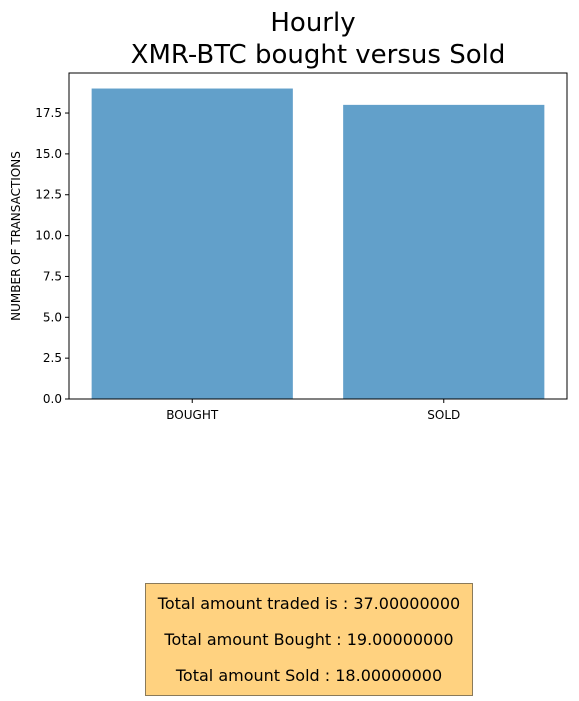 The height and width of the screenshot is (701, 579). Describe the element at coordinates (48, 113) in the screenshot. I see `y-tick-label: 17.5` at that location.